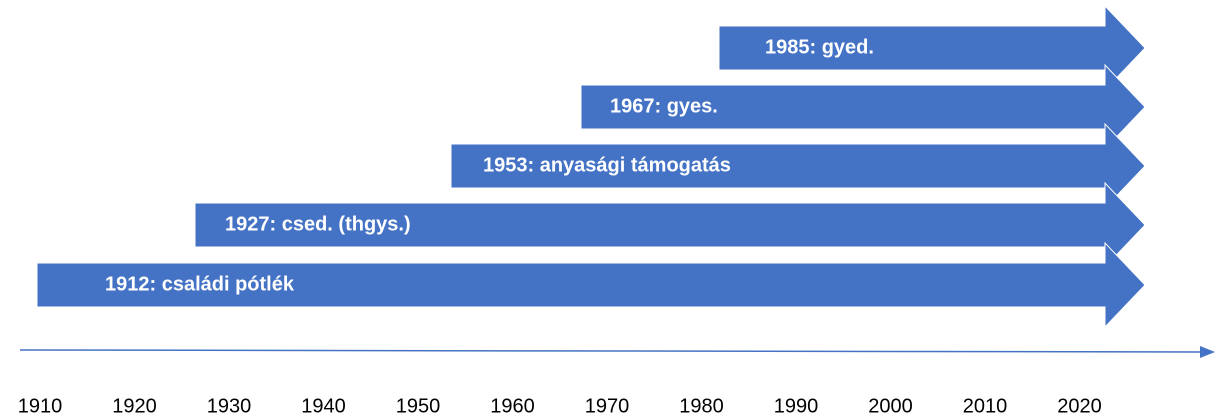 The image size is (1215, 418). Describe the element at coordinates (323, 406) in the screenshot. I see `axis-label: 1940` at that location.